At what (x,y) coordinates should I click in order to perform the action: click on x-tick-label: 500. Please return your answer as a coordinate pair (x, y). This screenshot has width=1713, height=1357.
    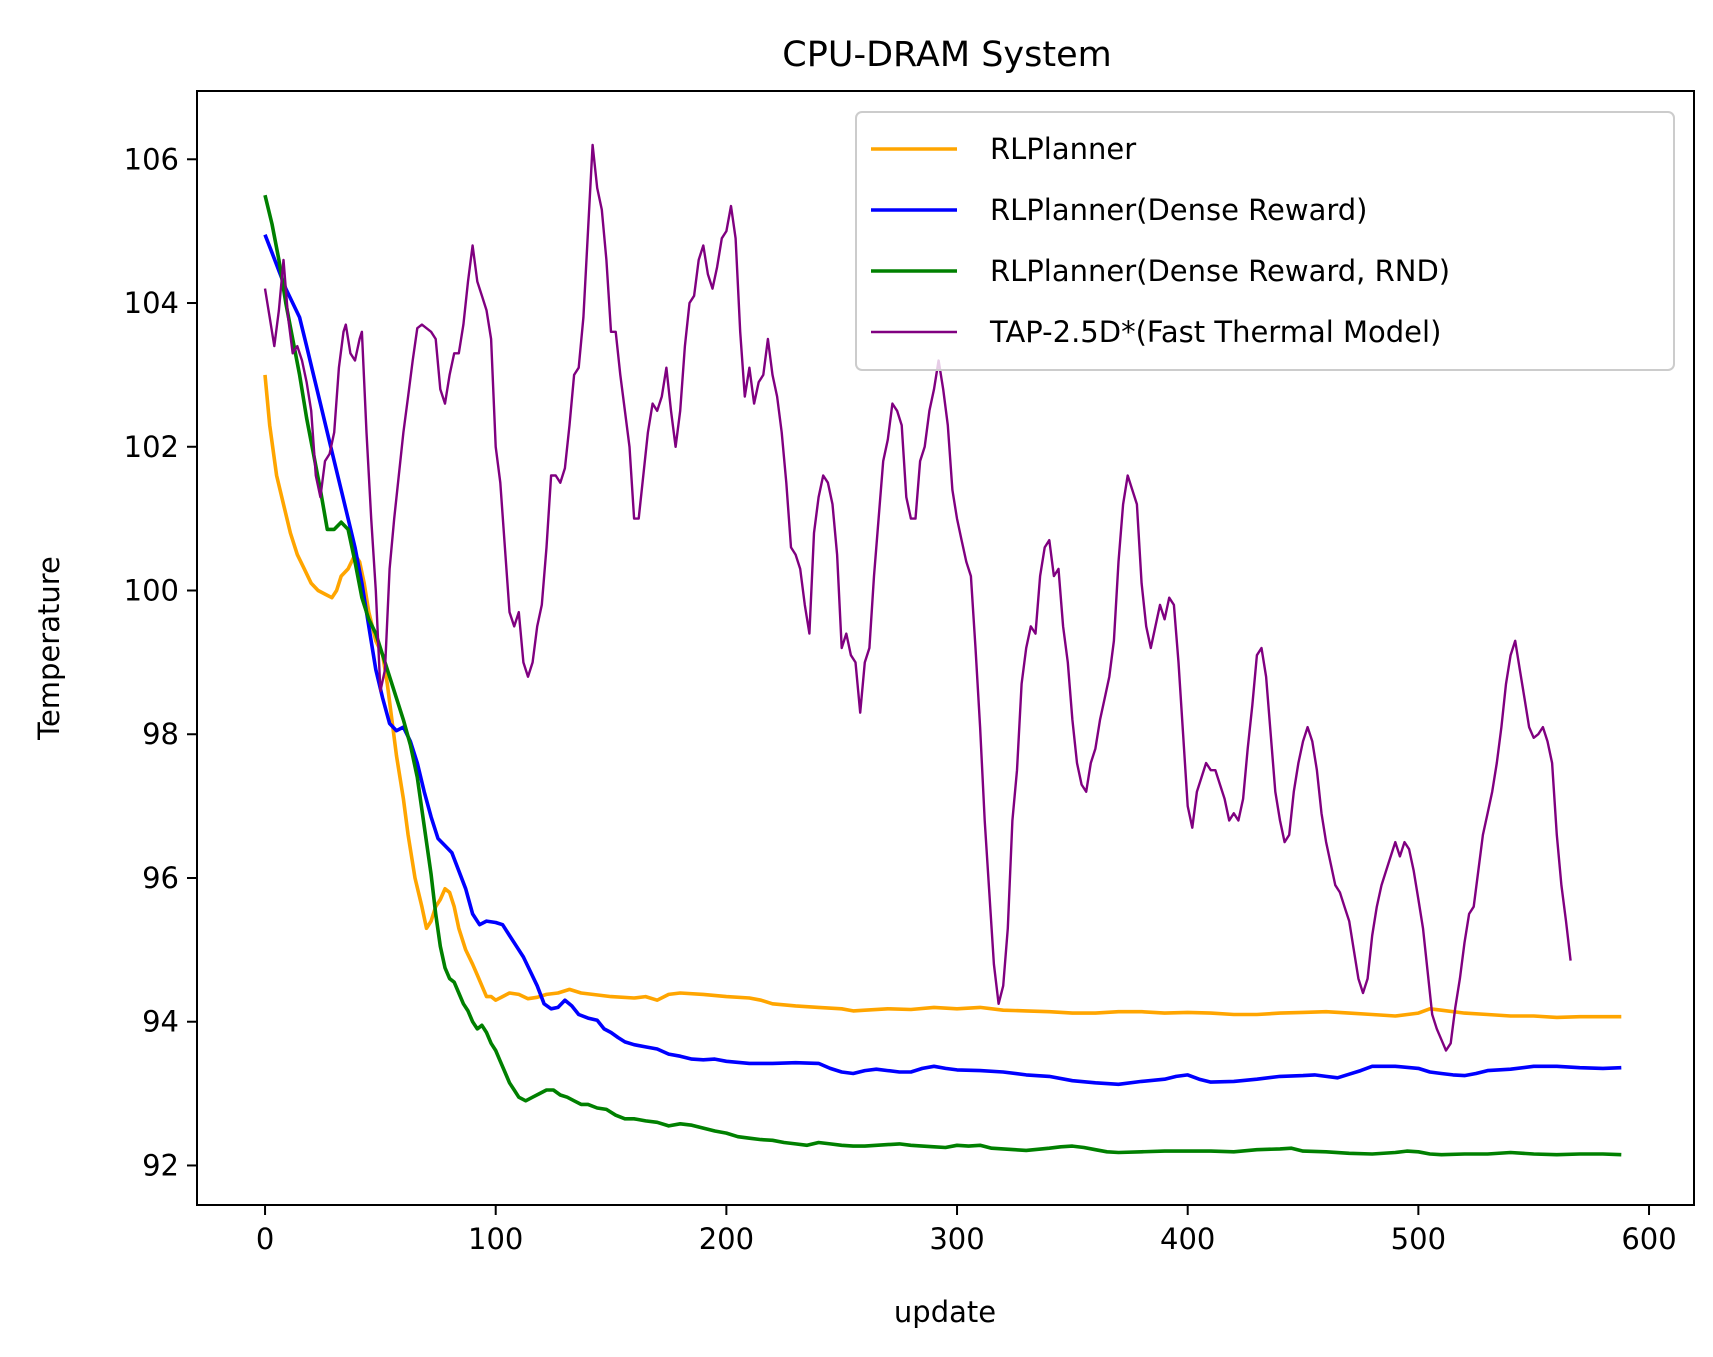
    Looking at the image, I should click on (1418, 1239).